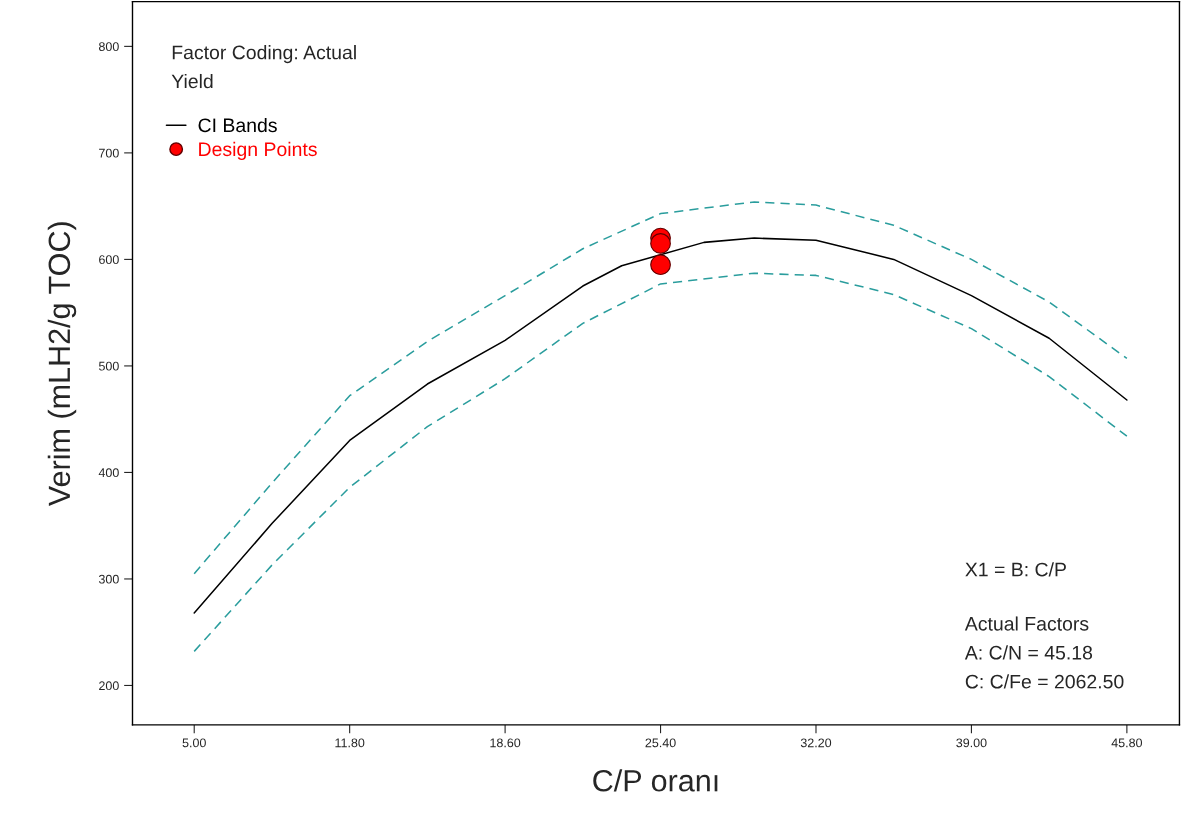 This screenshot has height=820, width=1183. I want to click on y-tick-label: 400, so click(108, 473).